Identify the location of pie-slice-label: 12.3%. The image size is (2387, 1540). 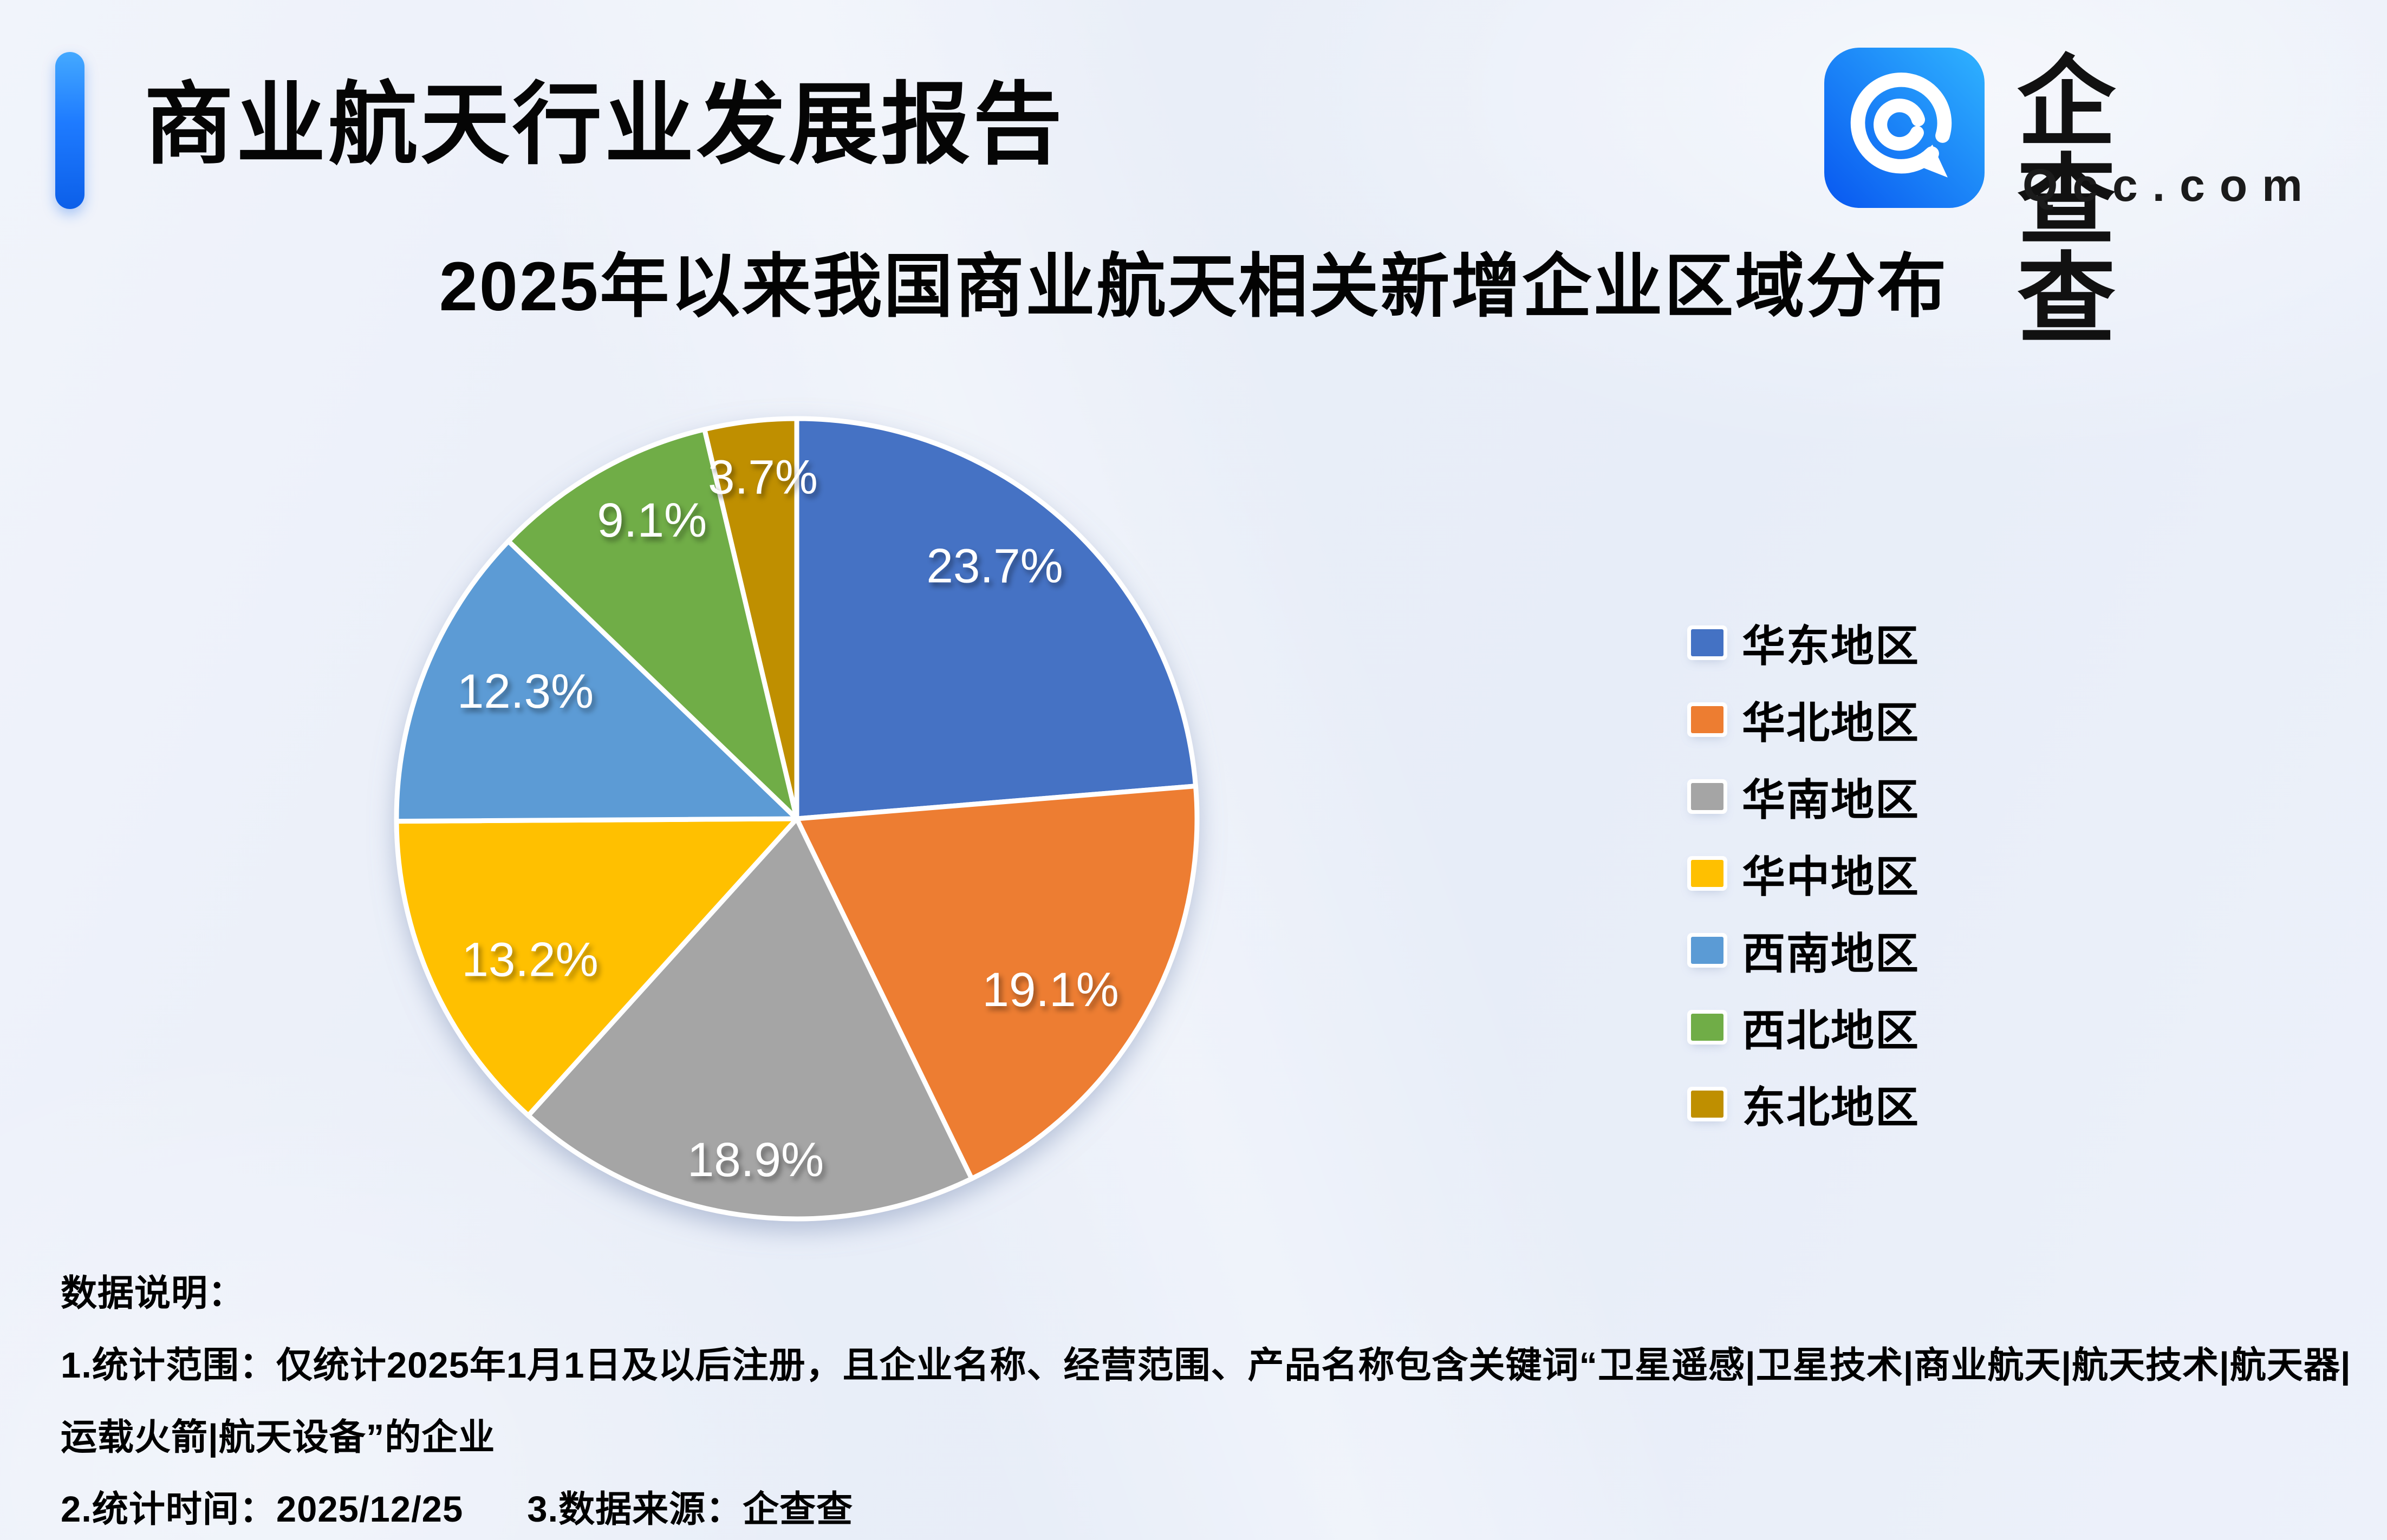
(525, 691).